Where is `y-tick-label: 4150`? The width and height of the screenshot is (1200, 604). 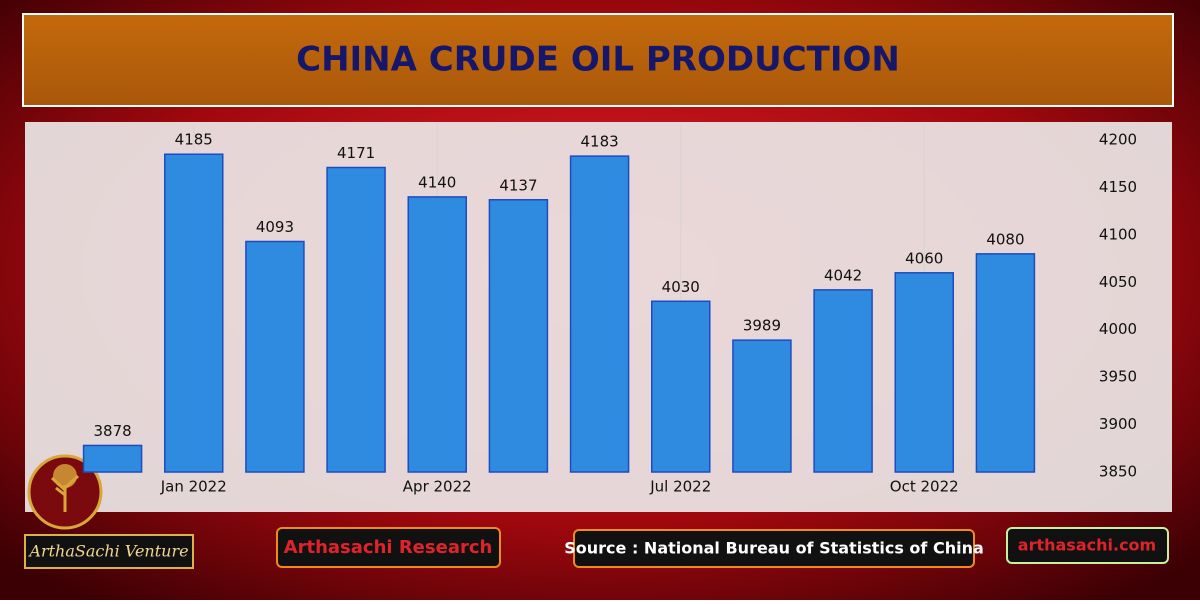
y-tick-label: 4150 is located at coordinates (1118, 187).